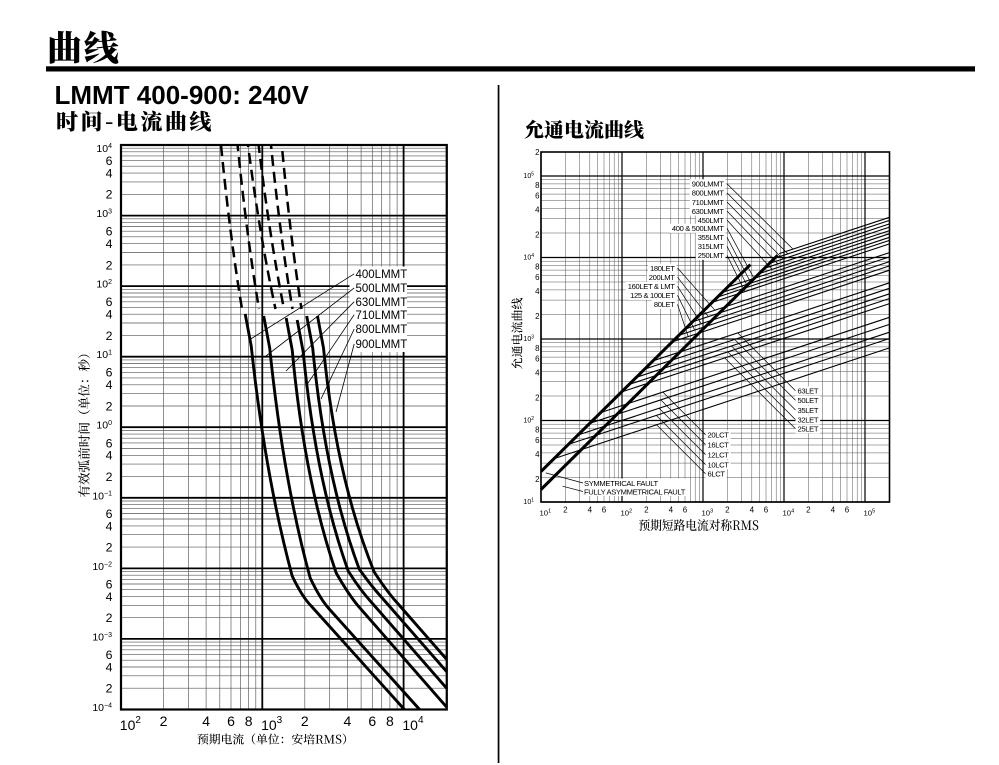  Describe the element at coordinates (652, 295) in the screenshot. I see `svg-text: 125 & 100LET` at that location.